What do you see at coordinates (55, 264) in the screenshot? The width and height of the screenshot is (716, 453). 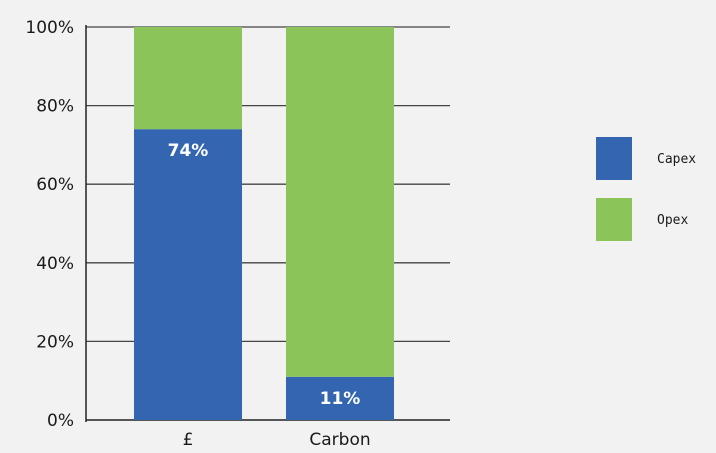 I see `y-tick-label: 40%` at bounding box center [55, 264].